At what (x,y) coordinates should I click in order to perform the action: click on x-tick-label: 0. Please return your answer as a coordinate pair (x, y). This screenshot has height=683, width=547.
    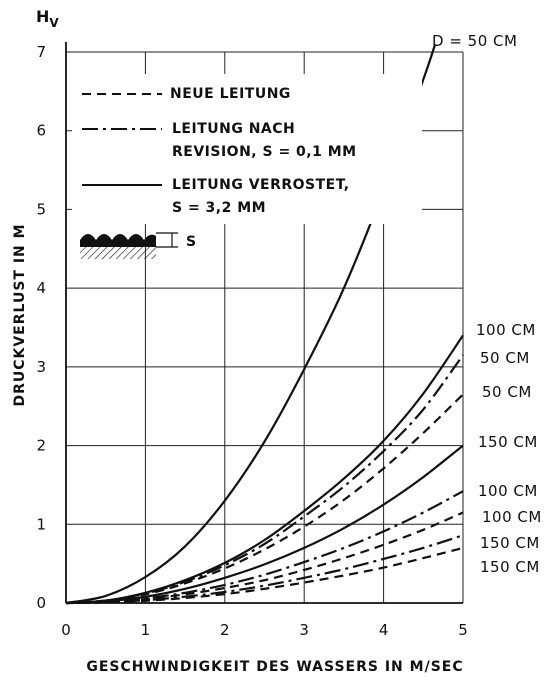
    Looking at the image, I should click on (66, 630).